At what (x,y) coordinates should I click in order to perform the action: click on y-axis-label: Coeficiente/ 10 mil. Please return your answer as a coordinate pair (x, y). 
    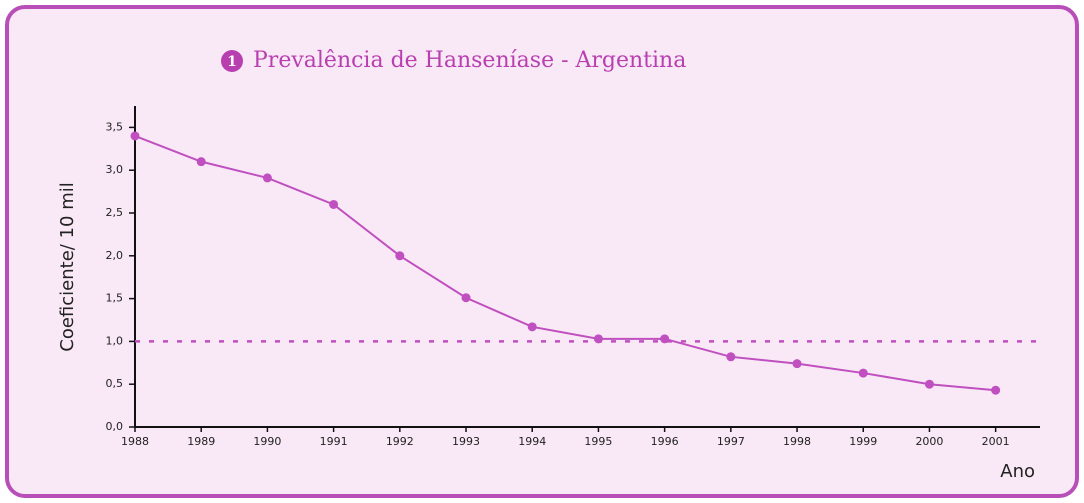
    Looking at the image, I should click on (67, 266).